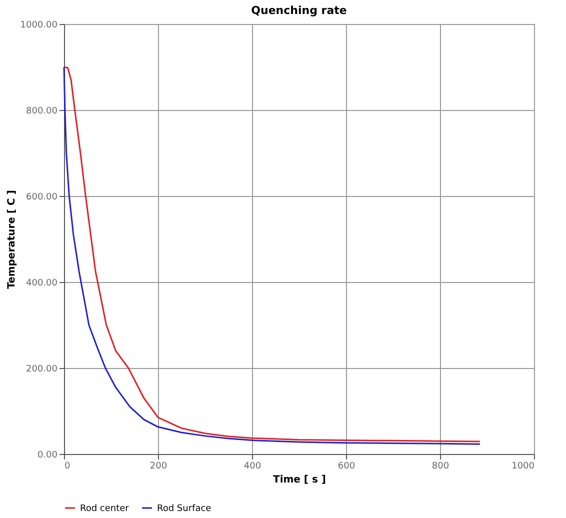  What do you see at coordinates (253, 467) in the screenshot?
I see `x-tick-label: 400` at bounding box center [253, 467].